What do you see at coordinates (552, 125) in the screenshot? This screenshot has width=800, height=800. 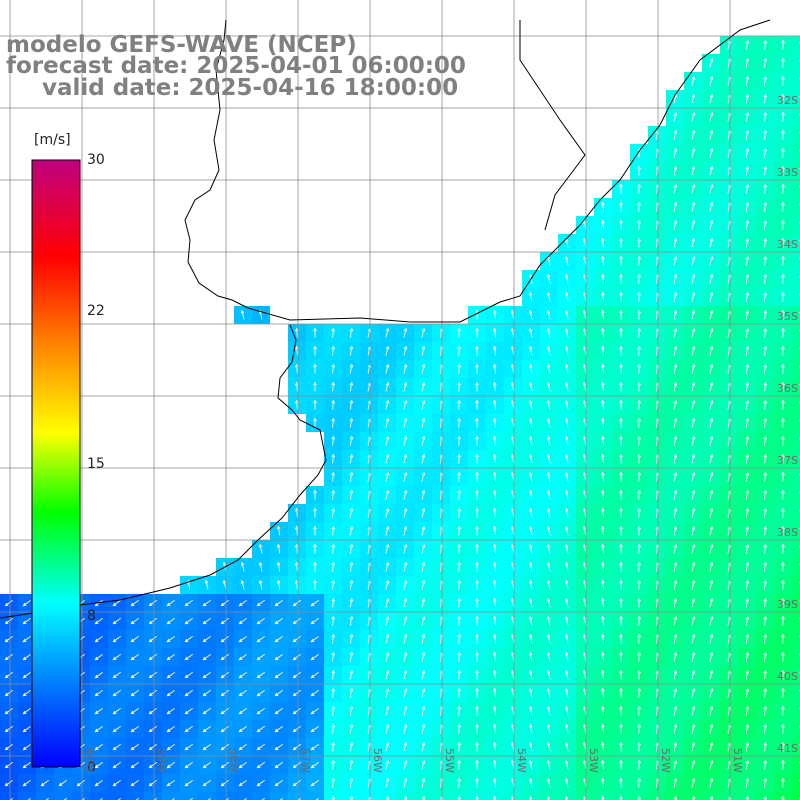 I see `uruguay-interior-border` at bounding box center [552, 125].